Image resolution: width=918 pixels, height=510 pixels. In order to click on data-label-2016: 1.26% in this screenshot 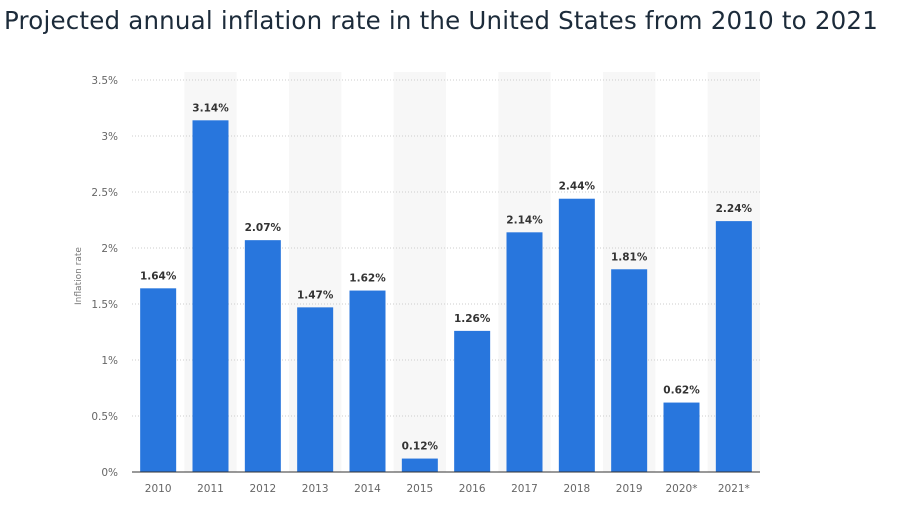, I will do `click(472, 319)`.